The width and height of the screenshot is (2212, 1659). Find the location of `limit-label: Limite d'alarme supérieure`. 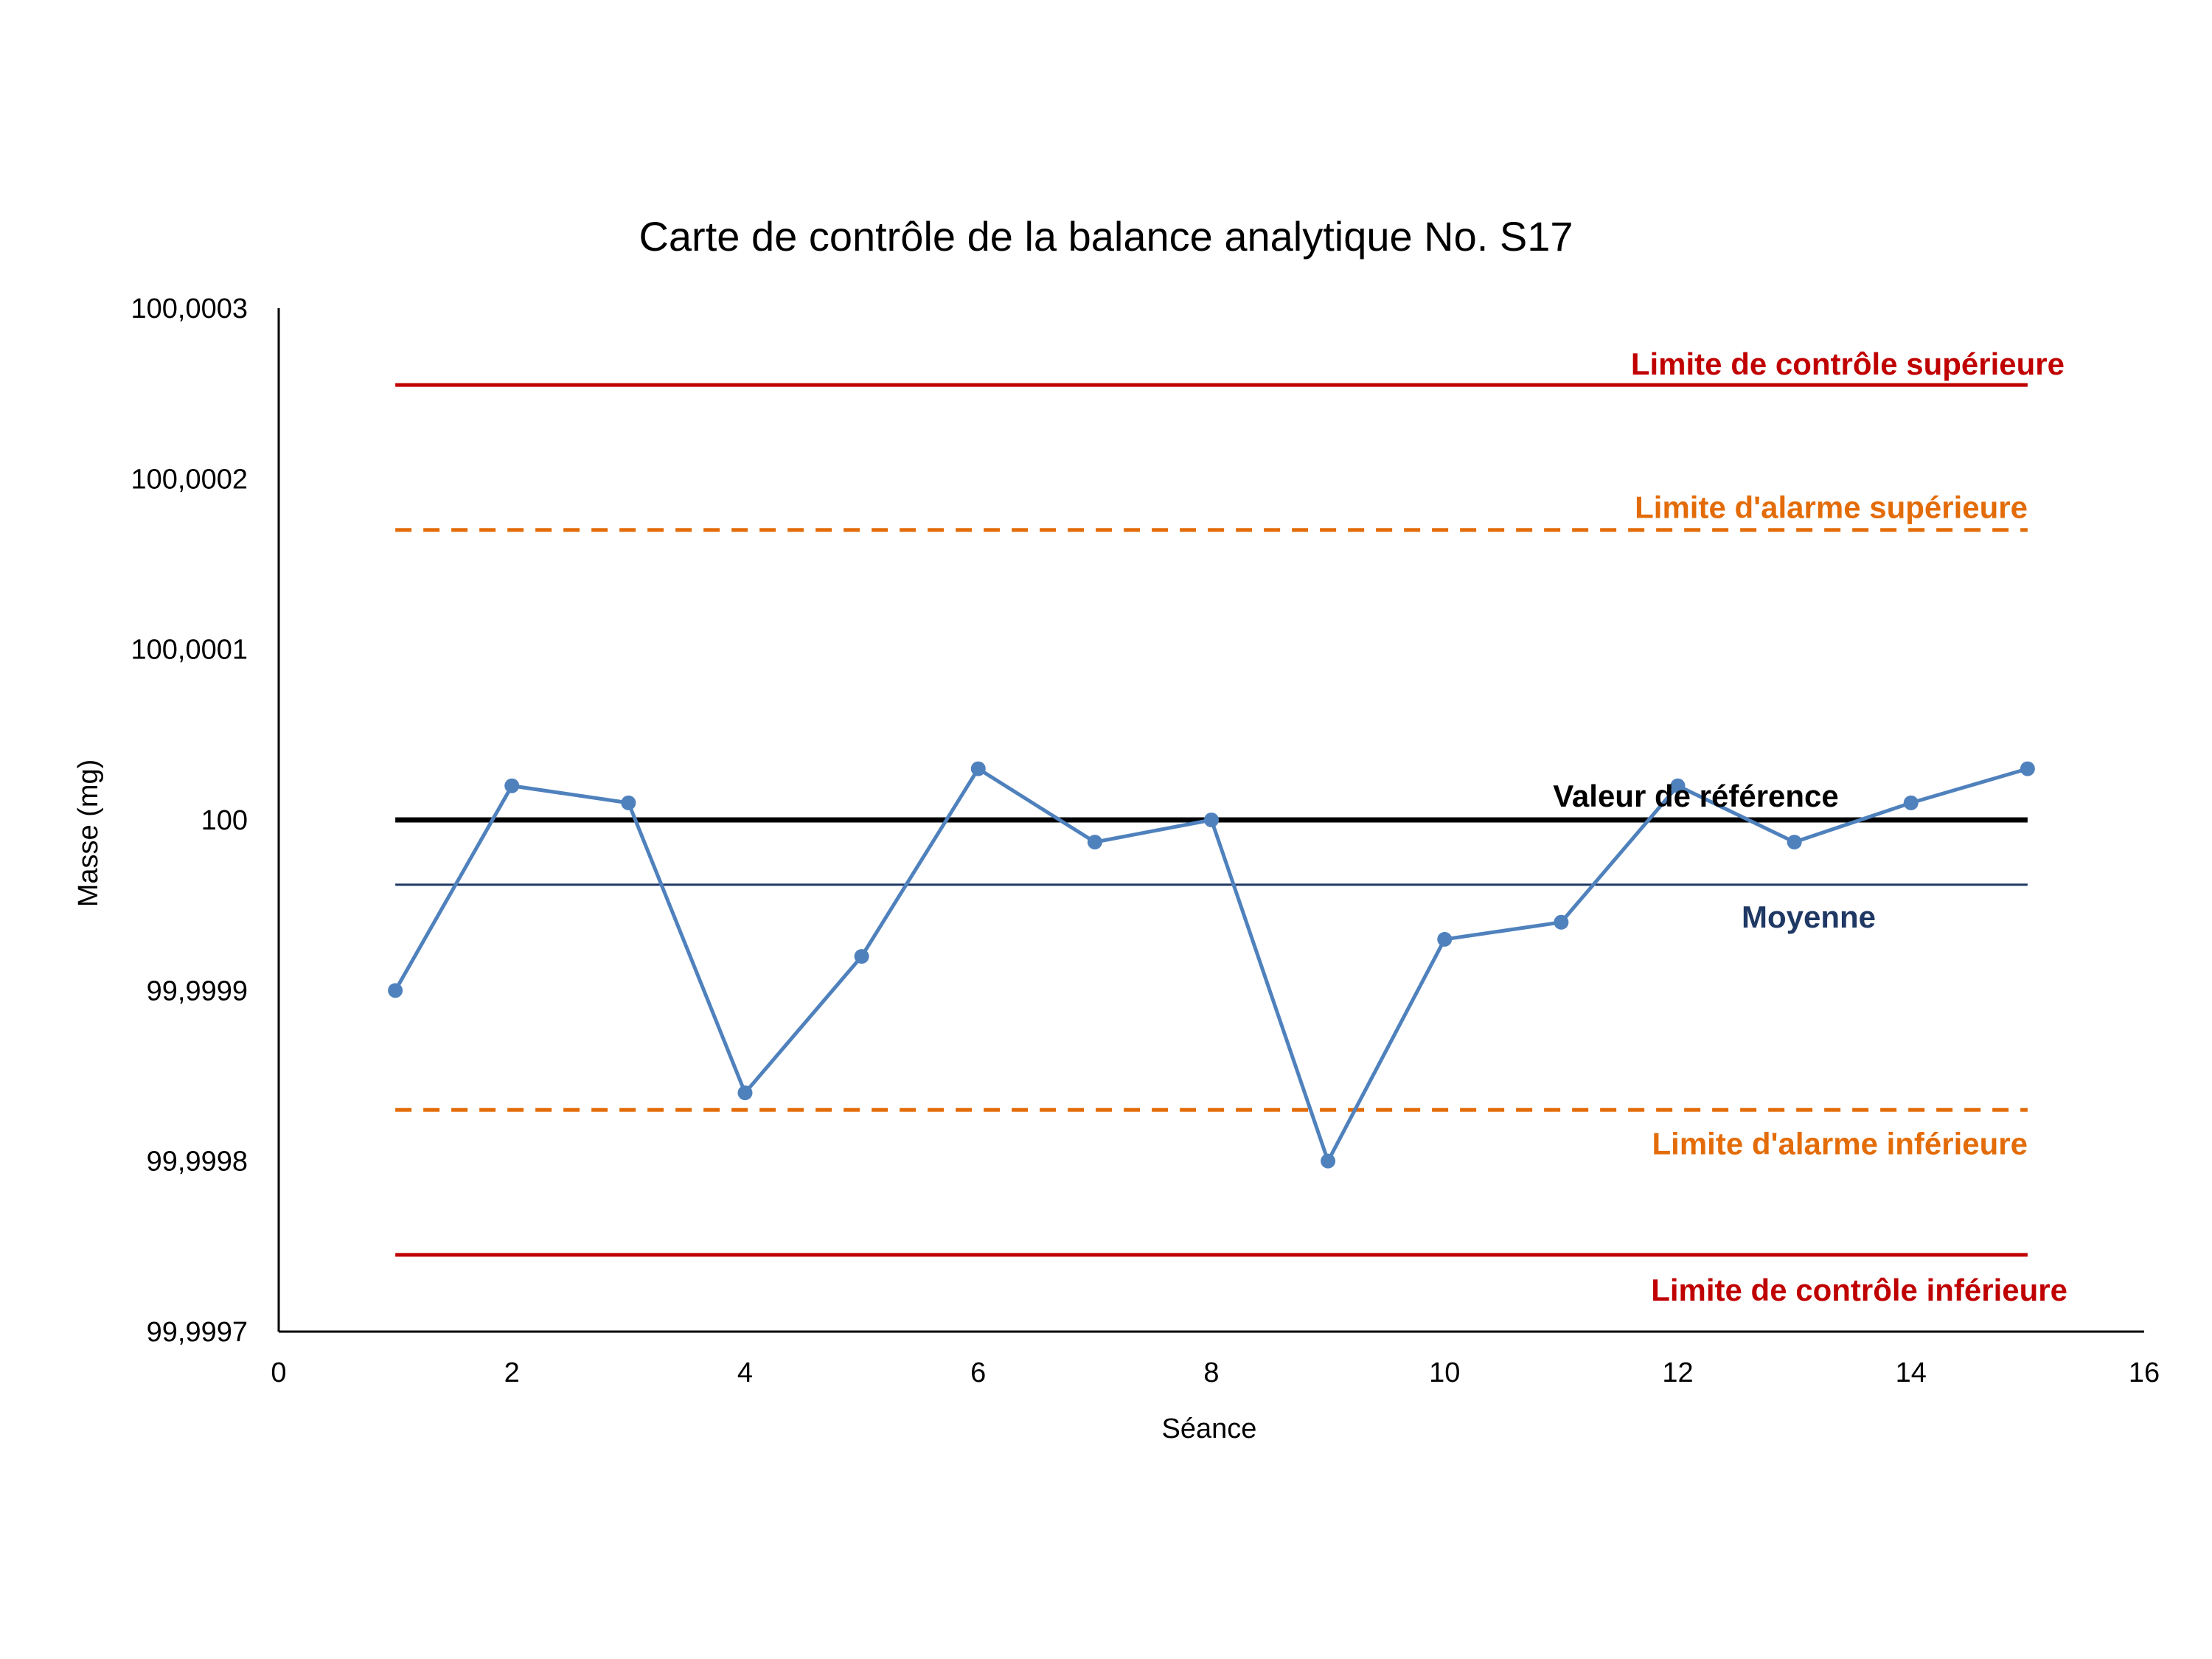

limit-label: Limite d'alarme supérieure is located at coordinates (1831, 507).